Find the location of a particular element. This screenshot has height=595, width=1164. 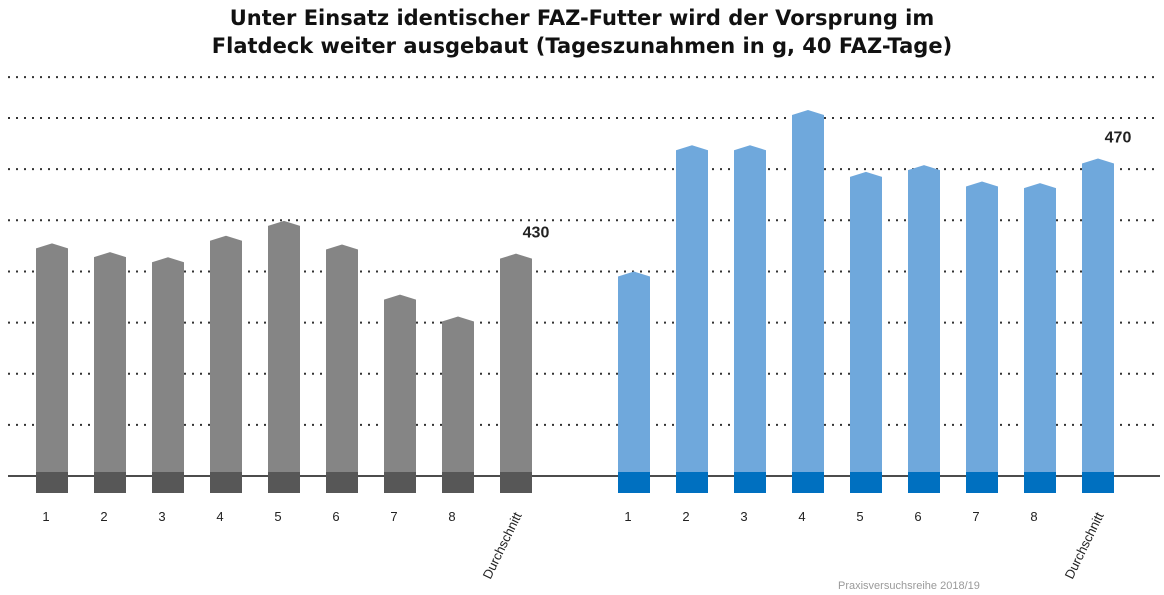

group-2-tick-label-2: 2 is located at coordinates (685, 516).